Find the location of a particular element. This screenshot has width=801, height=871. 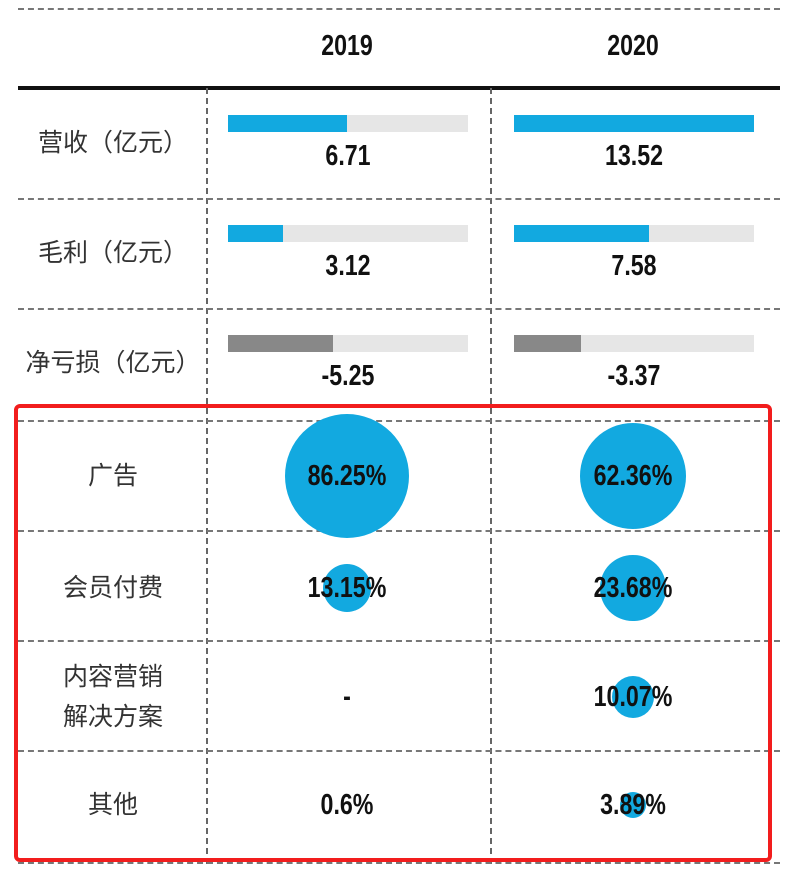

share-value: 62.36% is located at coordinates (633, 476).